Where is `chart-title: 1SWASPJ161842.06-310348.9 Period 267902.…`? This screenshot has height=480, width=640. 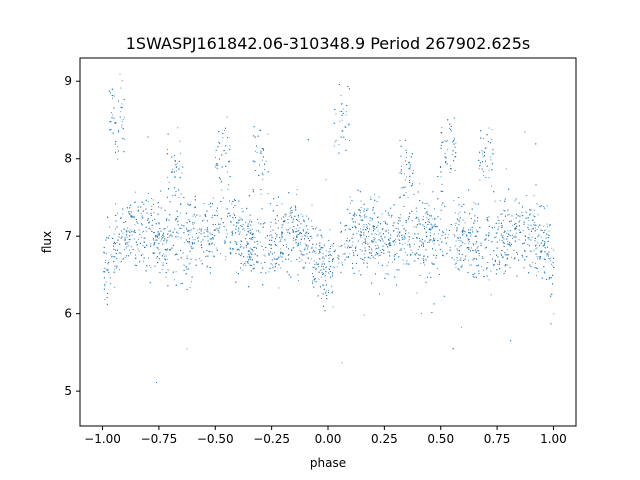
chart-title: 1SWASPJ161842.06-310348.9 Period 267902.… is located at coordinates (328, 43).